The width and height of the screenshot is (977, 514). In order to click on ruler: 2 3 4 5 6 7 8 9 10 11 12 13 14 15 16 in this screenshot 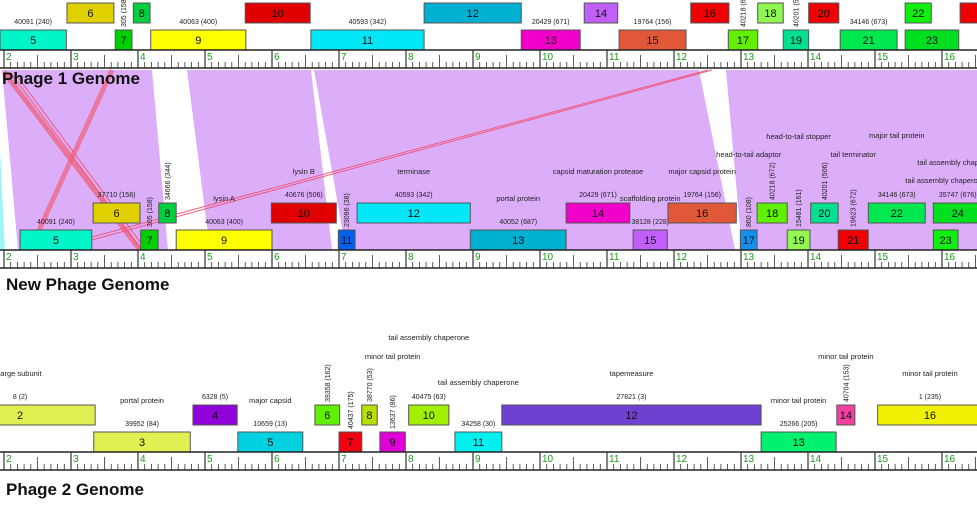, I will do `click(488, 461)`.